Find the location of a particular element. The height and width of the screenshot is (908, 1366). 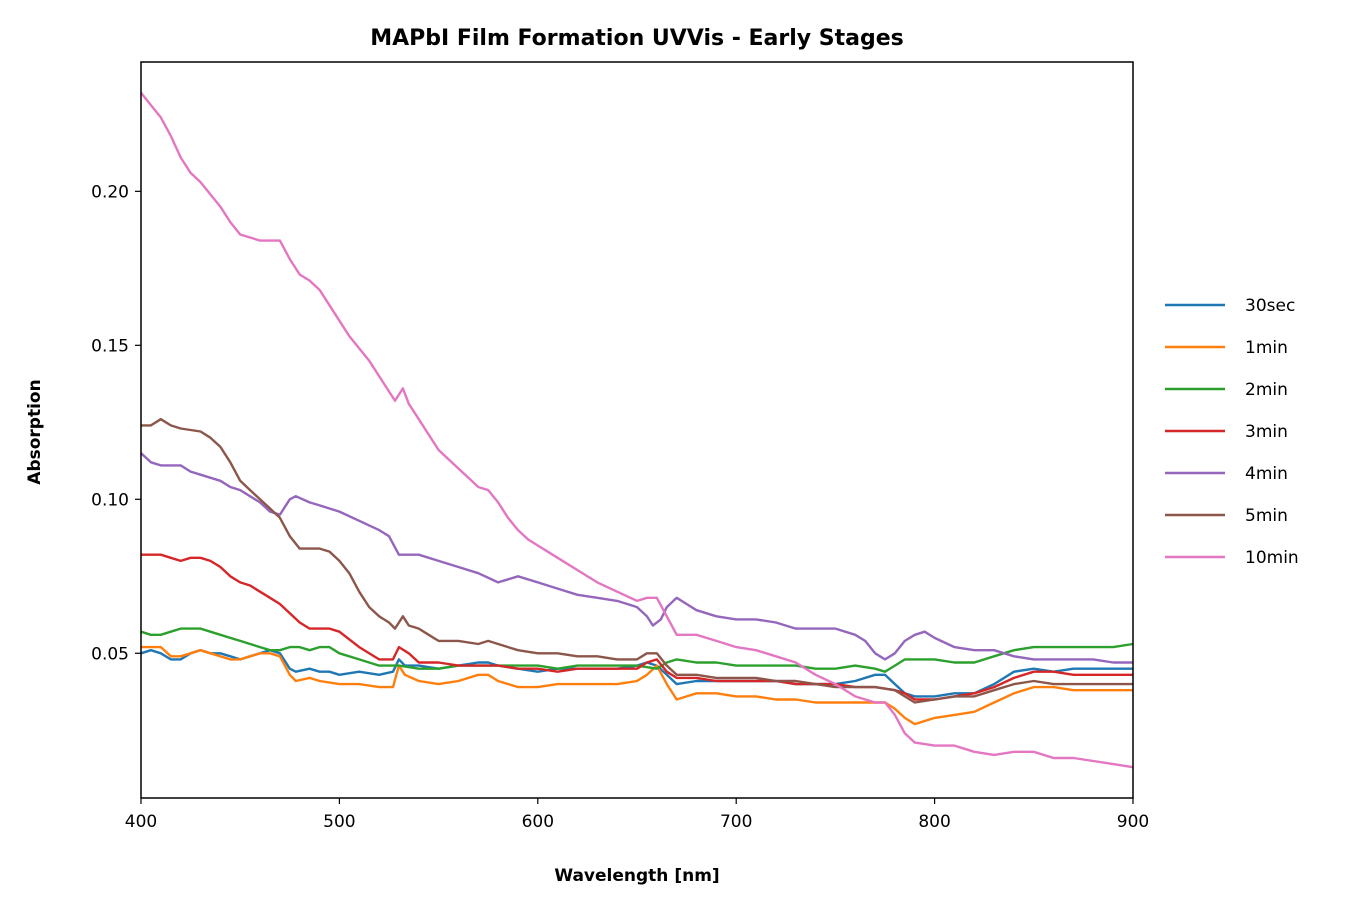

x-axis-label: Wavelength [nm] is located at coordinates (636, 876).